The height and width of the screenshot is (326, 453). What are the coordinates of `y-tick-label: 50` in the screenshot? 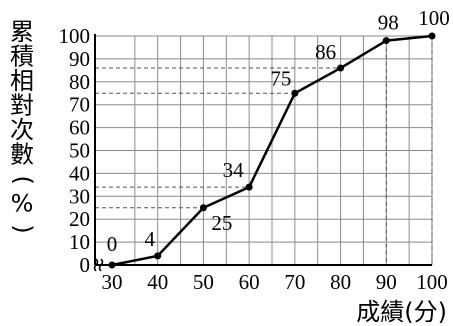 It's located at (79, 151).